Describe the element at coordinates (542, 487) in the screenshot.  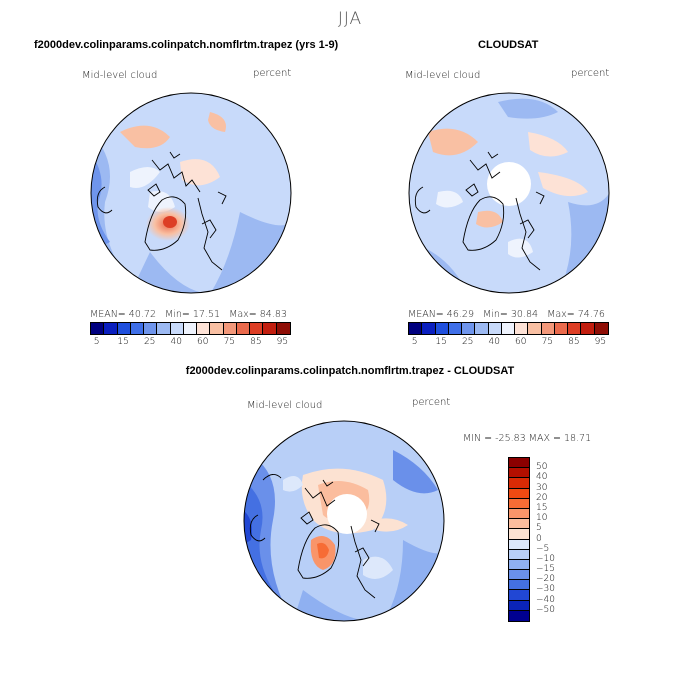
I see `diff-colorbar-tick-label: 30` at that location.